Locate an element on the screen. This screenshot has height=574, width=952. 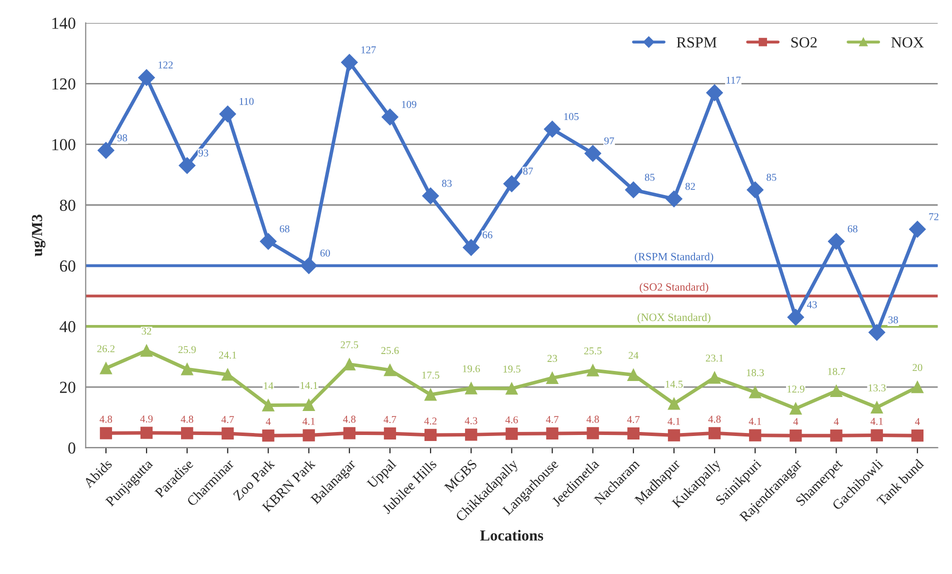
ref-line-label: (NOX Standard) is located at coordinates (674, 318).